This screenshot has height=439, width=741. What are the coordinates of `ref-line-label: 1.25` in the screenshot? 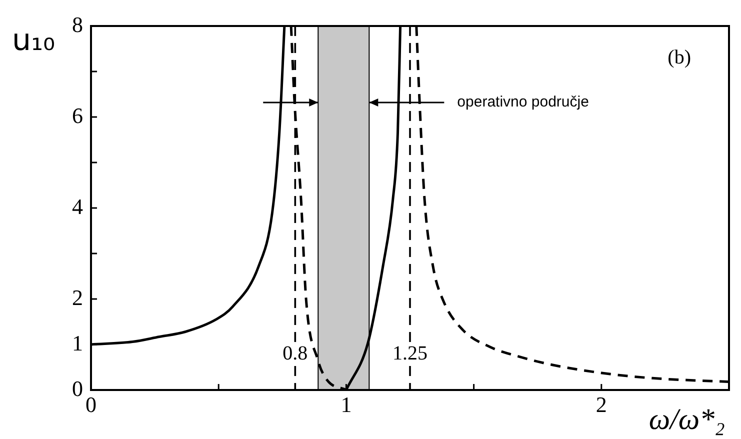 It's located at (410, 353).